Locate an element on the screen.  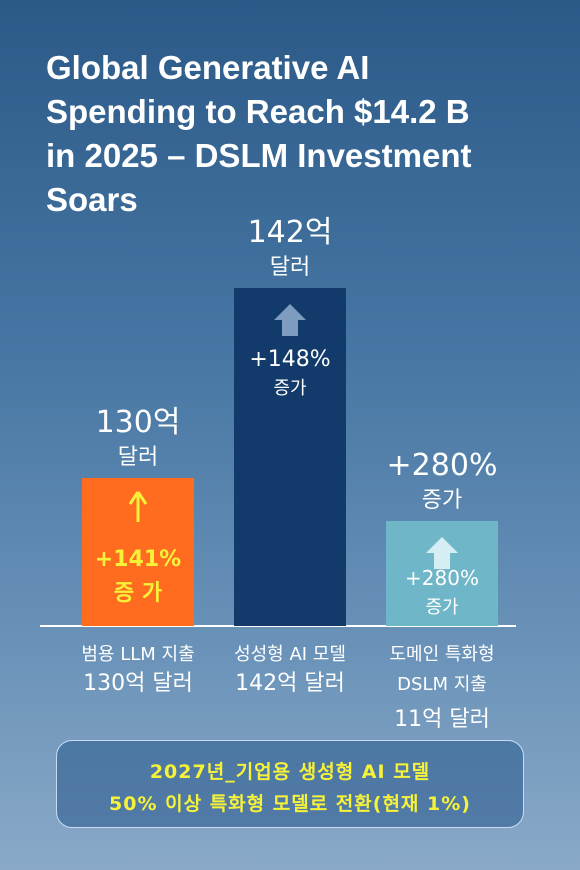
bar-1-value-label: 130억 is located at coordinates (138, 422).